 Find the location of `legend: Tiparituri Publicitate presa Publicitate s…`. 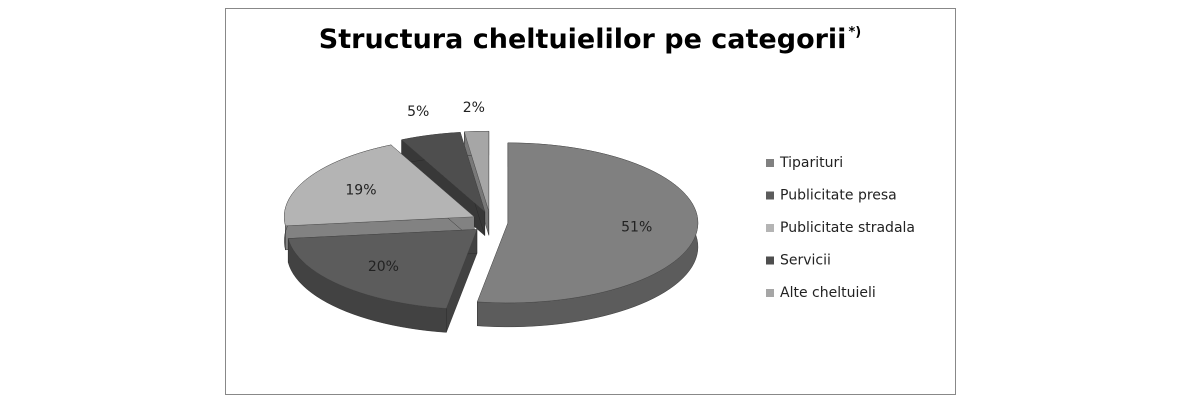

legend: Tiparituri Publicitate presa Publicitate s… is located at coordinates (840, 228).